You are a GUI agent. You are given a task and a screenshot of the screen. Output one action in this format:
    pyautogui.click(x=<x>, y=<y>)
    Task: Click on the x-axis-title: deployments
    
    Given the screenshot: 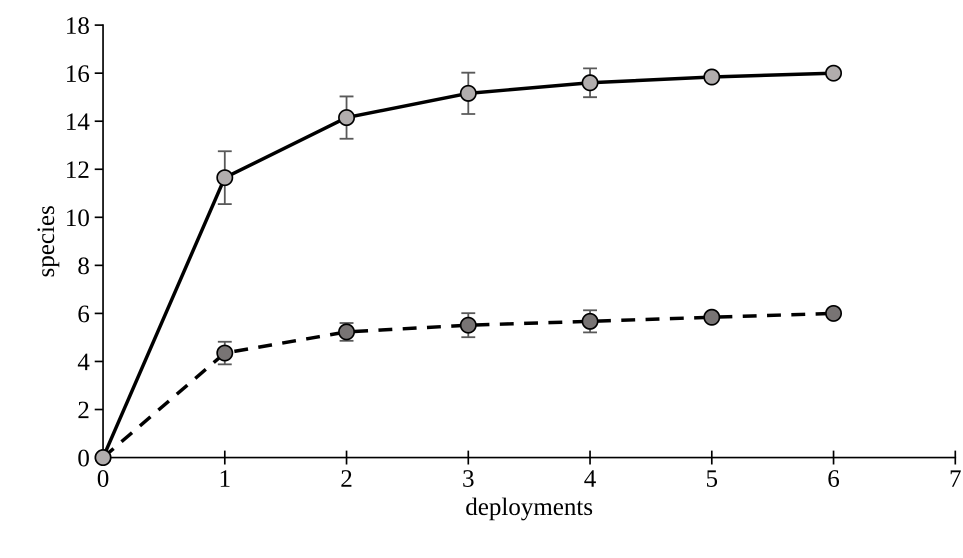 What is the action you would take?
    pyautogui.click(x=529, y=509)
    